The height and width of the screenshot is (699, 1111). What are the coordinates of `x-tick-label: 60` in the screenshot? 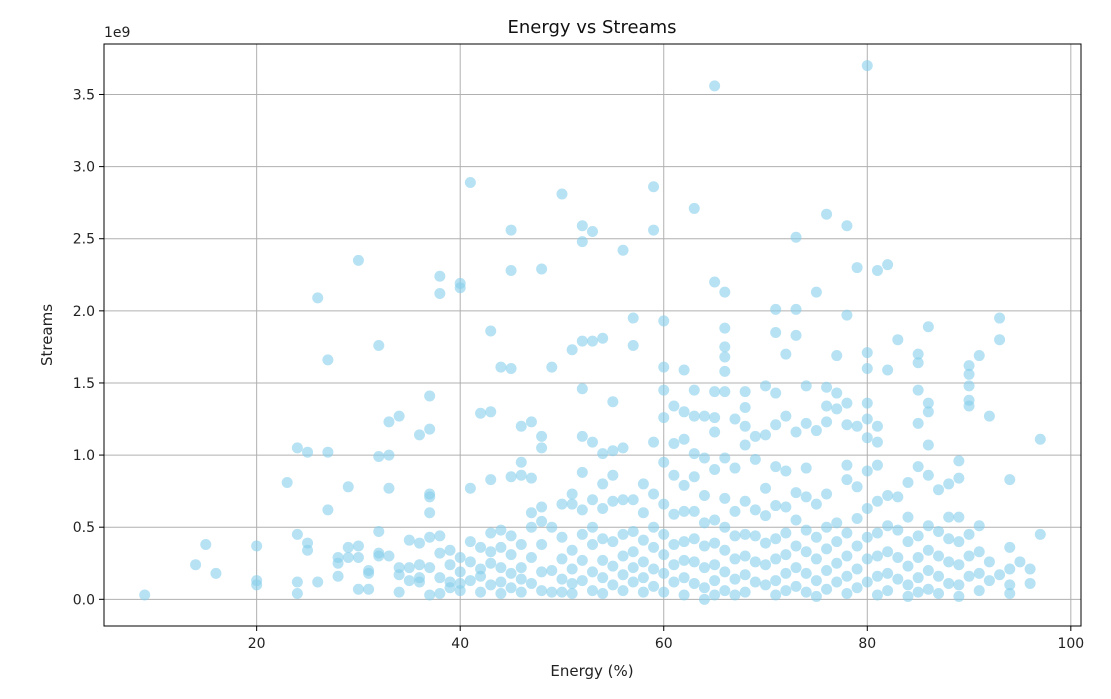 It's located at (664, 644).